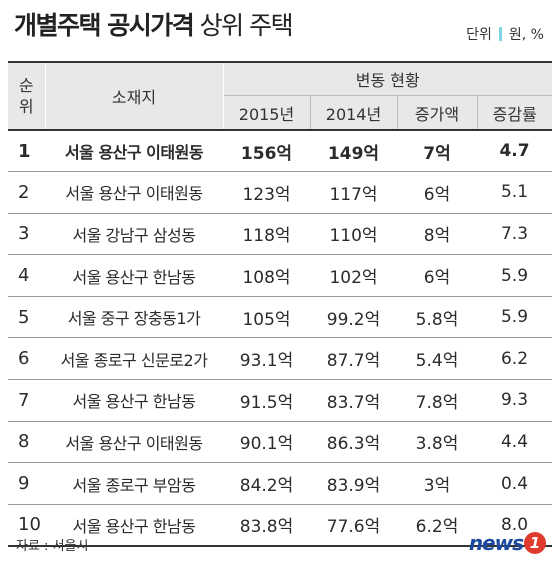  I want to click on table-row: 1 서울 용산구 이태원동 156억 149억 7억 4.7, so click(280, 151).